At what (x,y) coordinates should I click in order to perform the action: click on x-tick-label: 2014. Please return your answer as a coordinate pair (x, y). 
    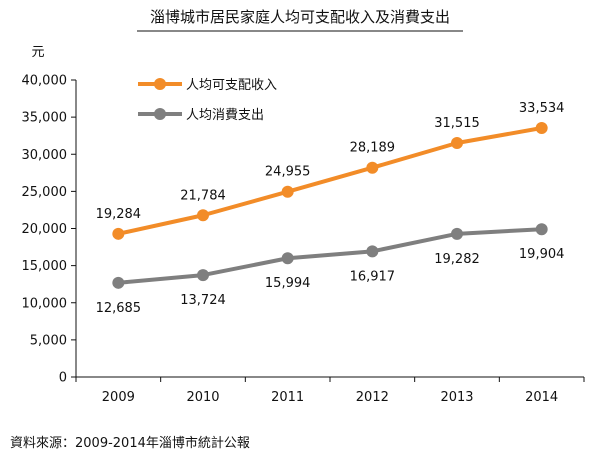
    Looking at the image, I should click on (541, 397).